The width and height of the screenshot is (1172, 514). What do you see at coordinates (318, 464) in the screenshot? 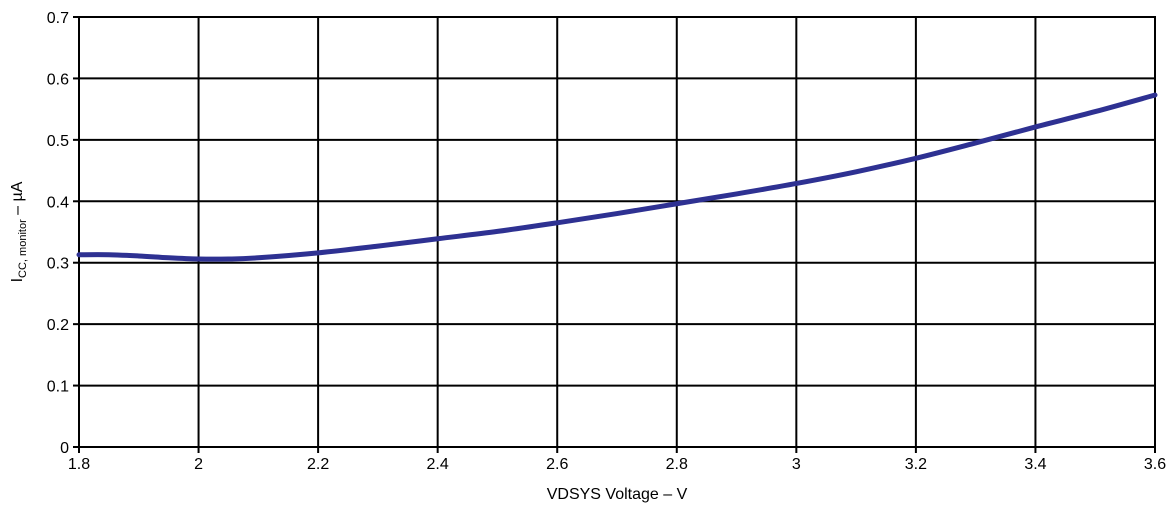
I see `x-tick-label: 2.2` at bounding box center [318, 464].